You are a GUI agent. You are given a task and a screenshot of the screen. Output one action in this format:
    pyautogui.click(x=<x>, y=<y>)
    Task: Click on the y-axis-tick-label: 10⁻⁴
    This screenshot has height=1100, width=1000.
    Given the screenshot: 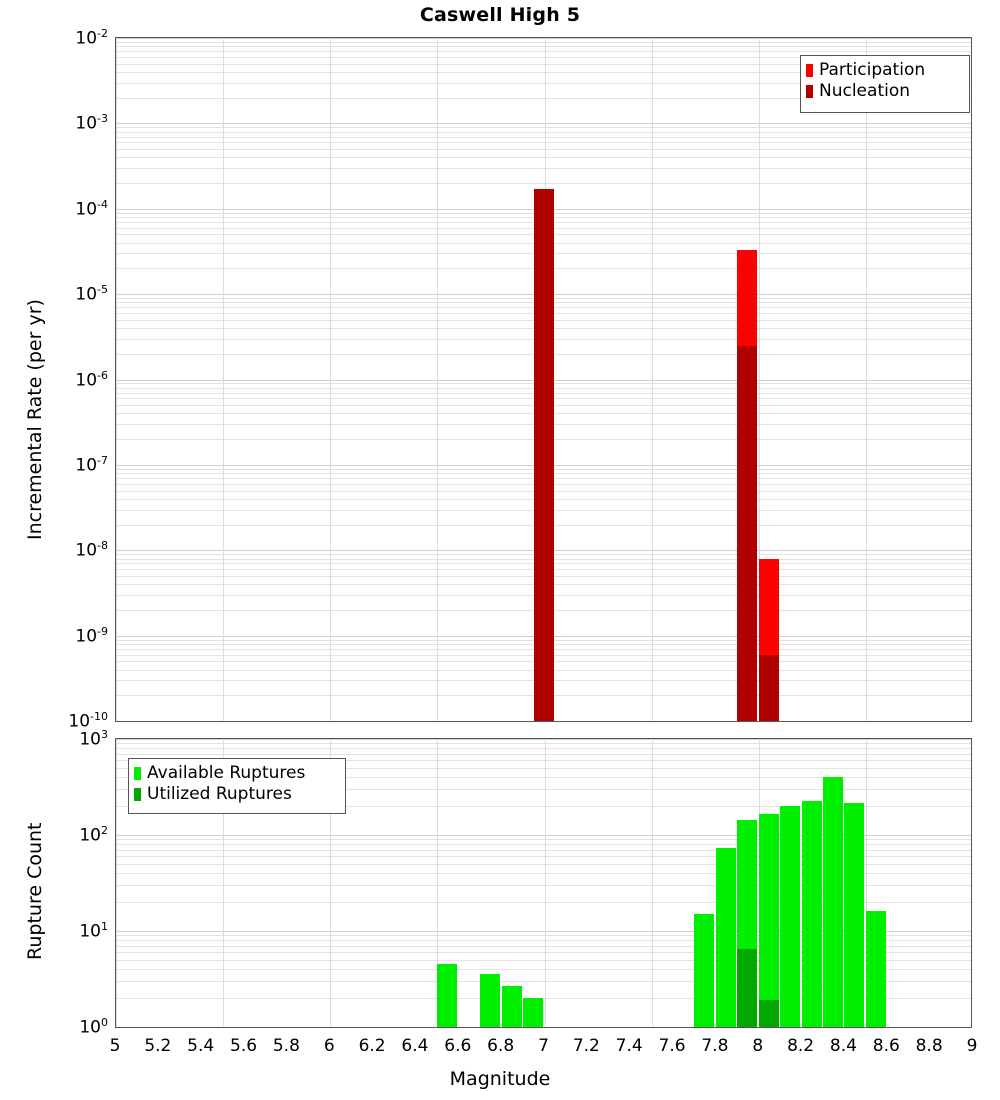 What is the action you would take?
    pyautogui.click(x=91, y=208)
    